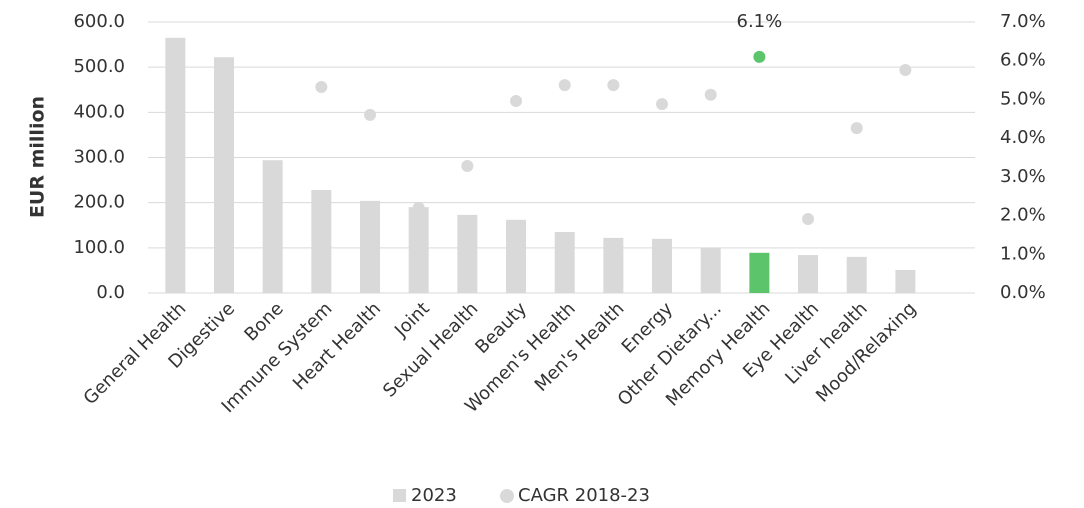  What do you see at coordinates (1023, 98) in the screenshot?
I see `y2-tick-label: 5.0%` at bounding box center [1023, 98].